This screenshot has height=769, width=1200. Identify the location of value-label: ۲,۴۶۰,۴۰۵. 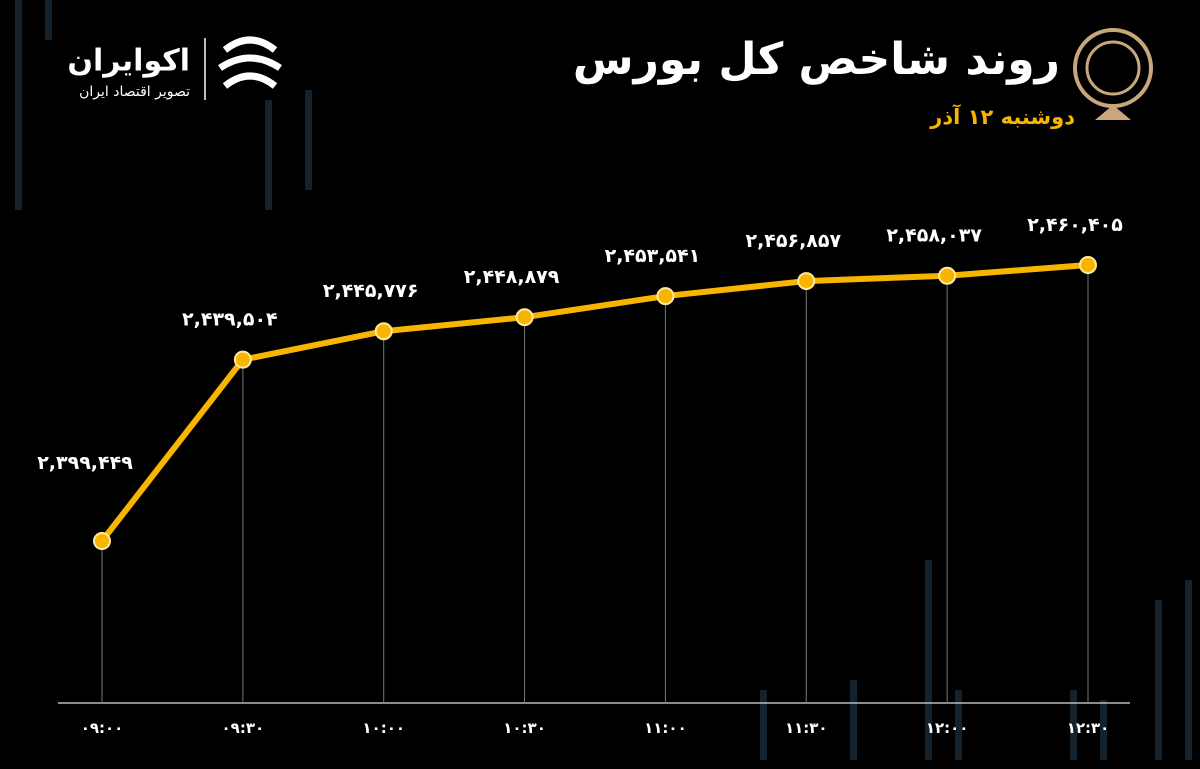
(1075, 225).